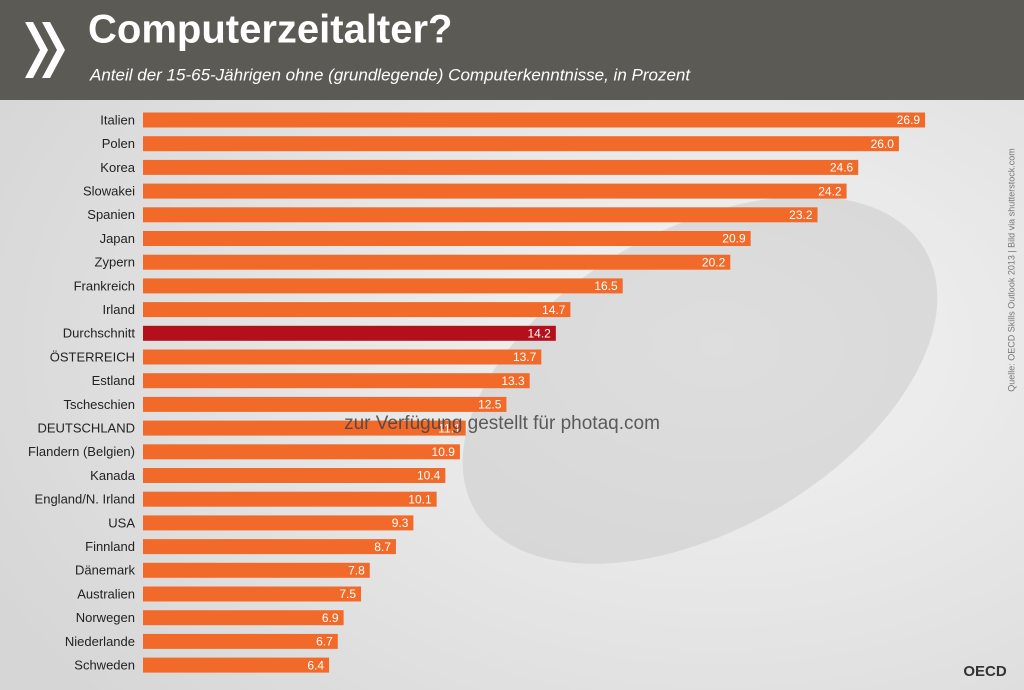  Describe the element at coordinates (117, 238) in the screenshot. I see `category-label: Japan` at that location.